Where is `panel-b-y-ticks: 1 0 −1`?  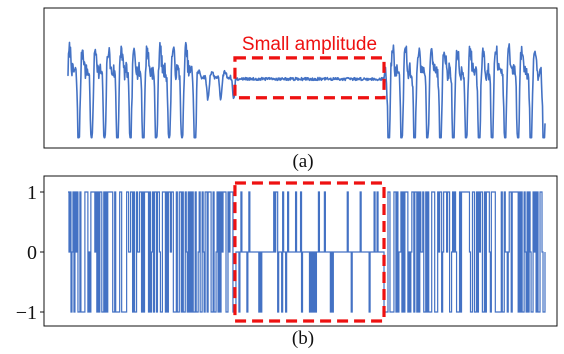
panel-b-y-ticks: 1 0 −1 is located at coordinates (30, 253).